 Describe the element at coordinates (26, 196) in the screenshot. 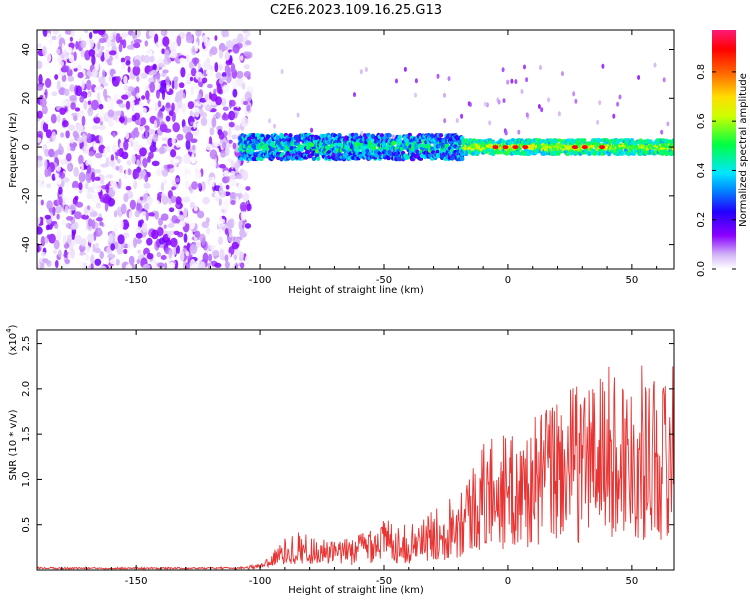

I see `y-tick-label: -20` at that location.